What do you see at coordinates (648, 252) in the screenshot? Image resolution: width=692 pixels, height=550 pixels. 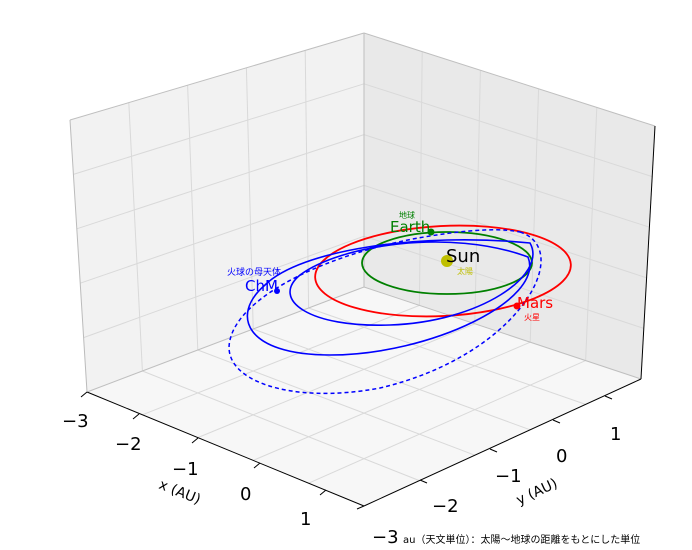 I see `z-axis-line` at bounding box center [648, 252].